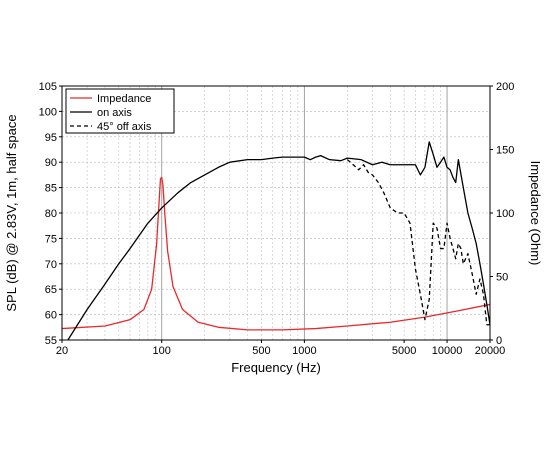 The width and height of the screenshot is (550, 455). What do you see at coordinates (48, 87) in the screenshot?
I see `y-tick-label: 105` at bounding box center [48, 87].